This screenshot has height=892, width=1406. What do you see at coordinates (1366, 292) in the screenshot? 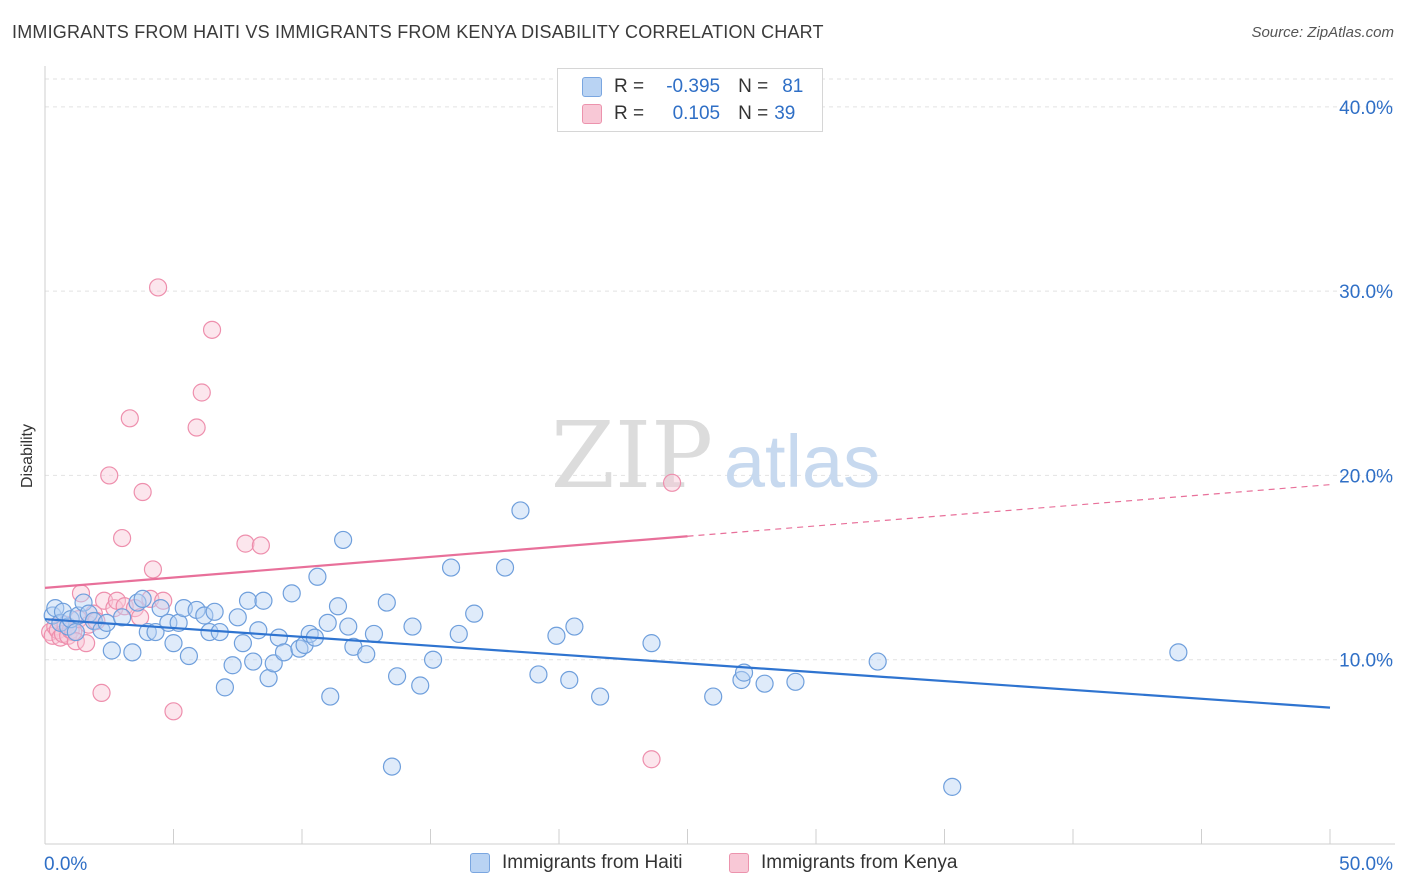
I see `y-tick-label: 30.0%` at bounding box center [1366, 292].